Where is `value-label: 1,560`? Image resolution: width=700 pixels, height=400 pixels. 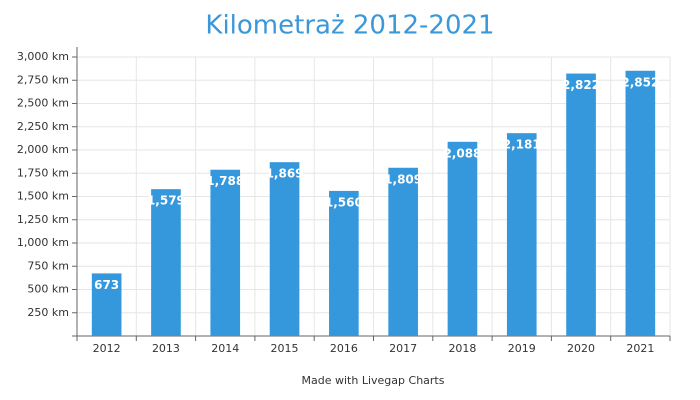
value-label: 1,560 is located at coordinates (344, 202).